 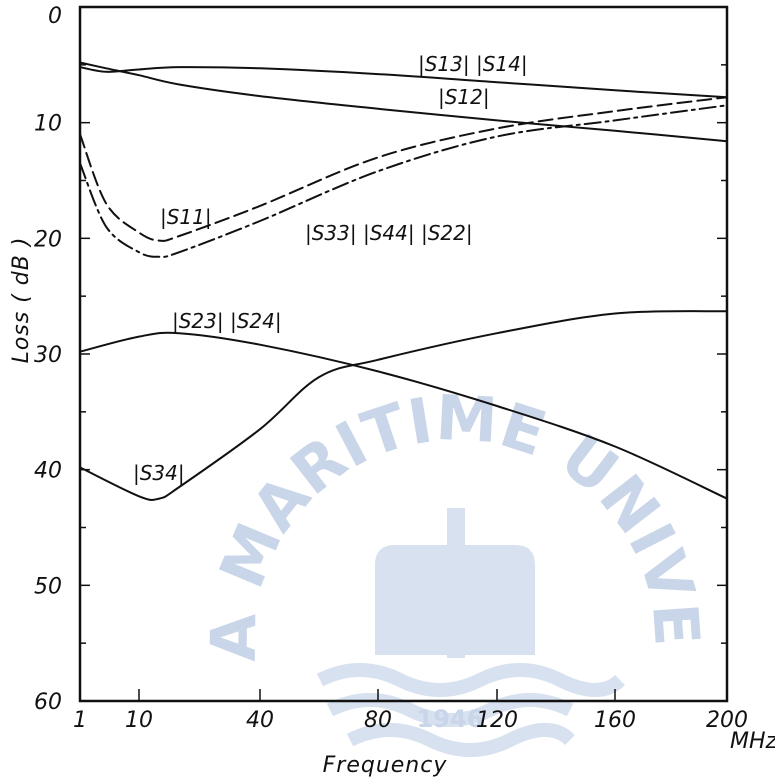 I want to click on series-label-s33-s44-s22: |S33| |S44| |S22|, so click(x=389, y=233).